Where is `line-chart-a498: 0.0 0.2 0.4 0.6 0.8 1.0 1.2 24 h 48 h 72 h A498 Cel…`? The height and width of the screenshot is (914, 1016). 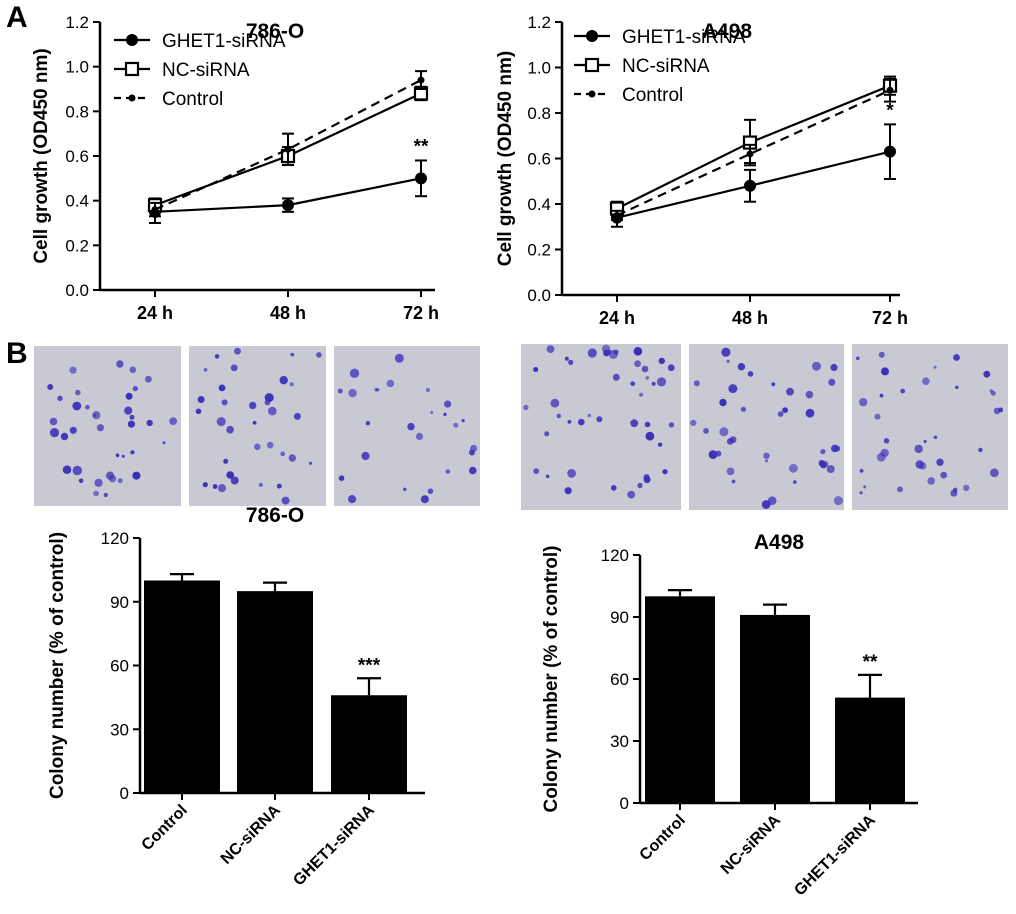
line-chart-a498: 0.0 0.2 0.4 0.6 0.8 1.0 1.2 24 h 48 h 72 h A498 Cel… is located at coordinates (701, 170).